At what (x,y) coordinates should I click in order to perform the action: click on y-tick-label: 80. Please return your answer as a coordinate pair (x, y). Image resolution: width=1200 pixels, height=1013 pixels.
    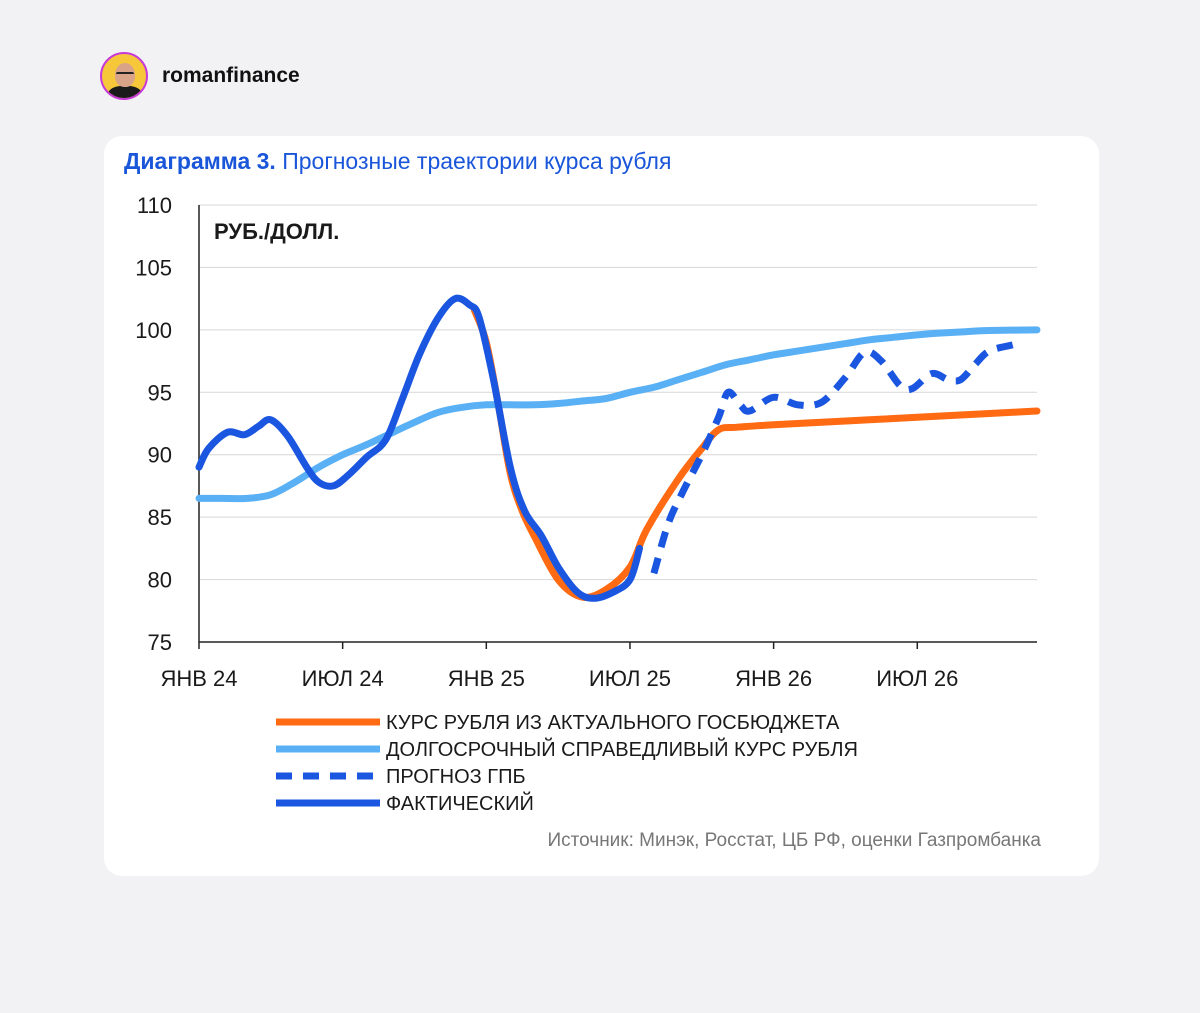
    Looking at the image, I should click on (160, 580).